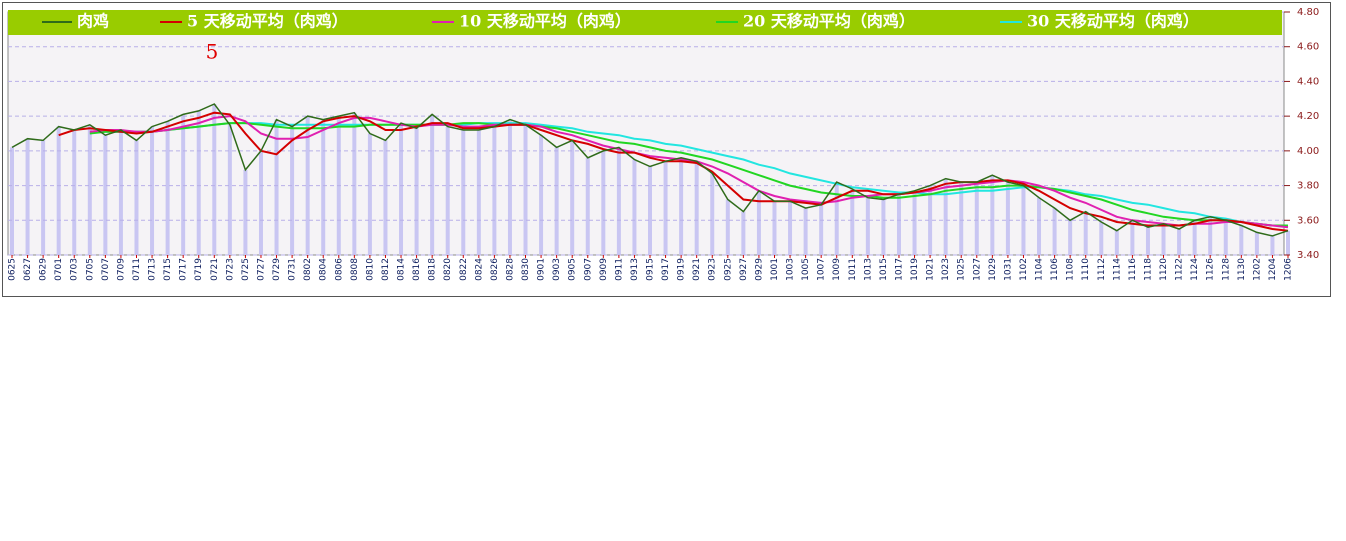 The width and height of the screenshot is (1346, 541). What do you see at coordinates (635, 269) in the screenshot?
I see `x-tick-label: 0913` at bounding box center [635, 269].